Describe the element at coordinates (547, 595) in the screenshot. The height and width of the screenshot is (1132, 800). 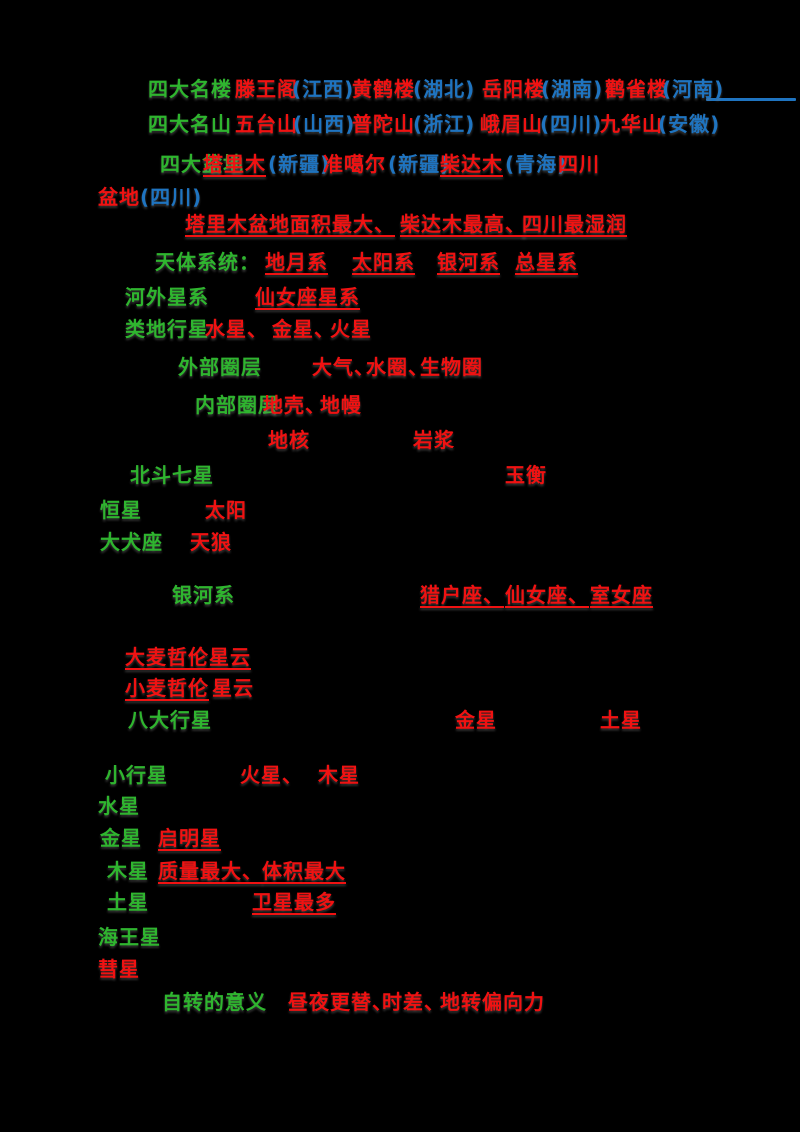
I see `row-milky-way-segment-2: 仙女座、` at that location.